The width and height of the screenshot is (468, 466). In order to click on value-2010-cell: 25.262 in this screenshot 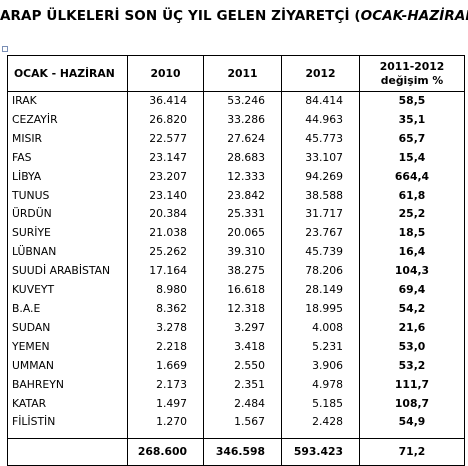, I will do `click(165, 253)`.